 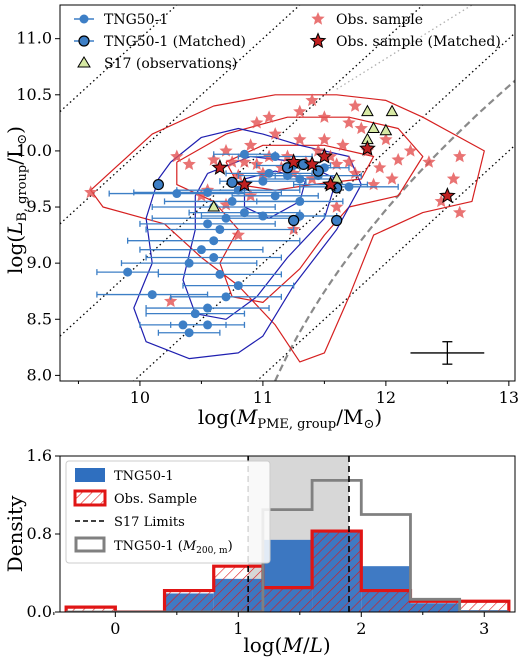 What do you see at coordinates (367, 20) in the screenshot?
I see `legend-item-obs: Obs. sample` at bounding box center [367, 20].